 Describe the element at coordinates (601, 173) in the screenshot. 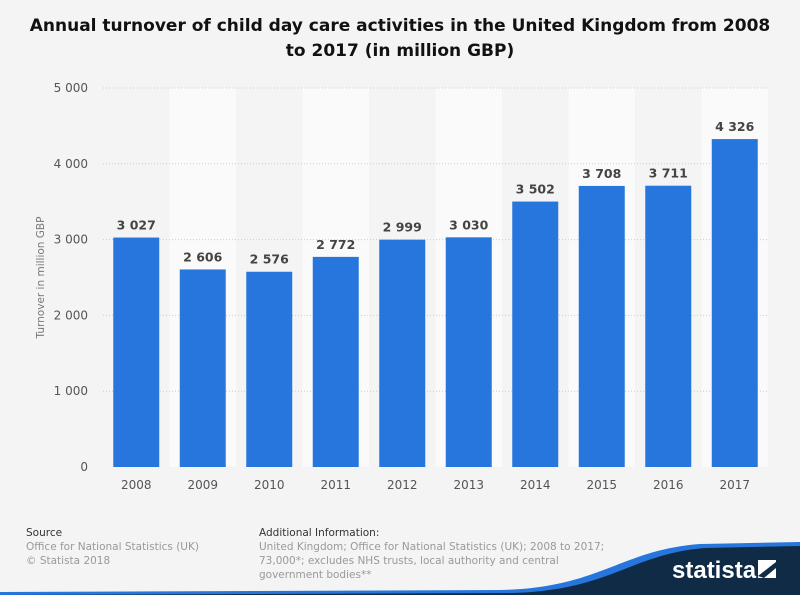

I see `data-label: 3 708` at that location.